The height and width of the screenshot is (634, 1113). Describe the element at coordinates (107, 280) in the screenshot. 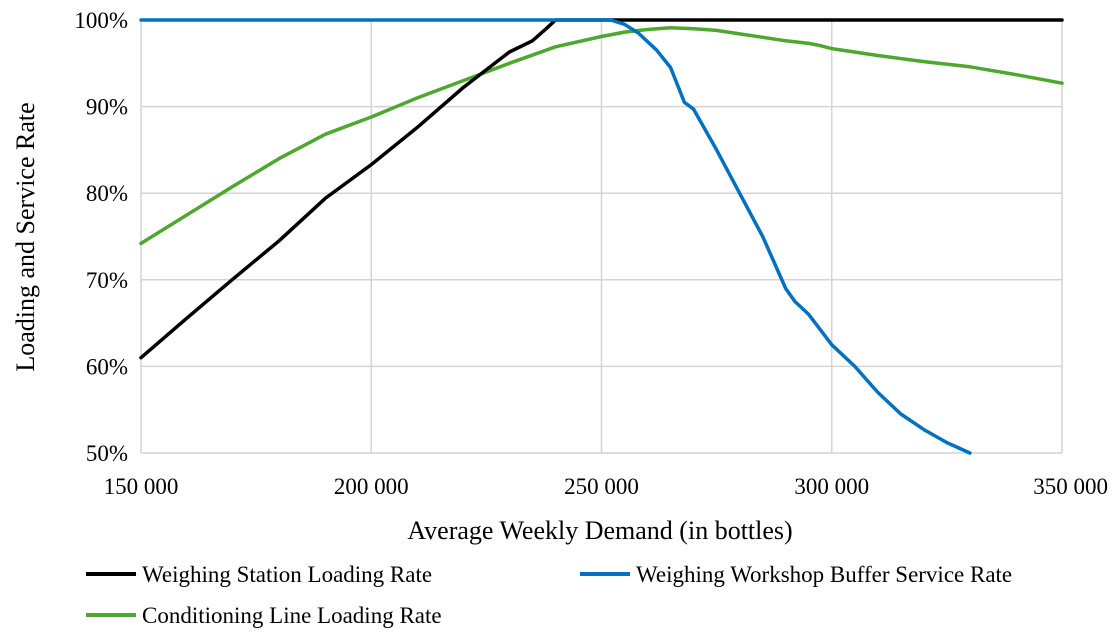

I see `y-tick-label: 70%` at that location.